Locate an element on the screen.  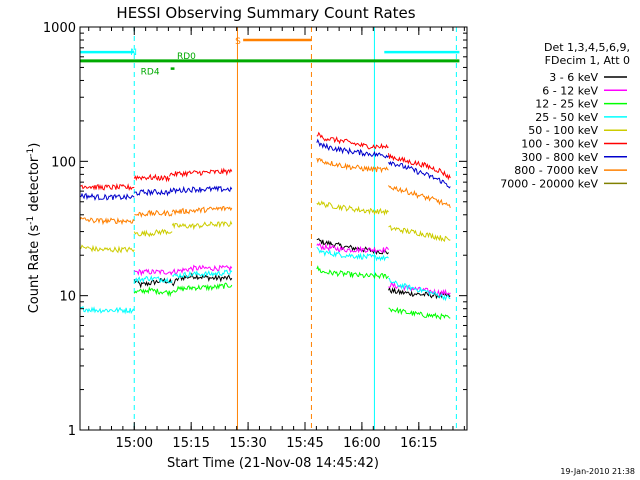
flag-label-n: N is located at coordinates (133, 53).